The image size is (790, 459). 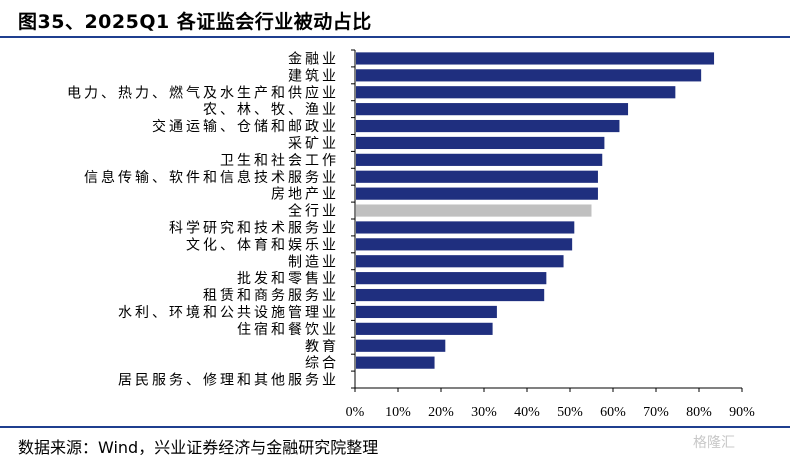 What do you see at coordinates (203, 92) in the screenshot?
I see `category-label: 电力、热力、燃气及水生产和供应业` at bounding box center [203, 92].